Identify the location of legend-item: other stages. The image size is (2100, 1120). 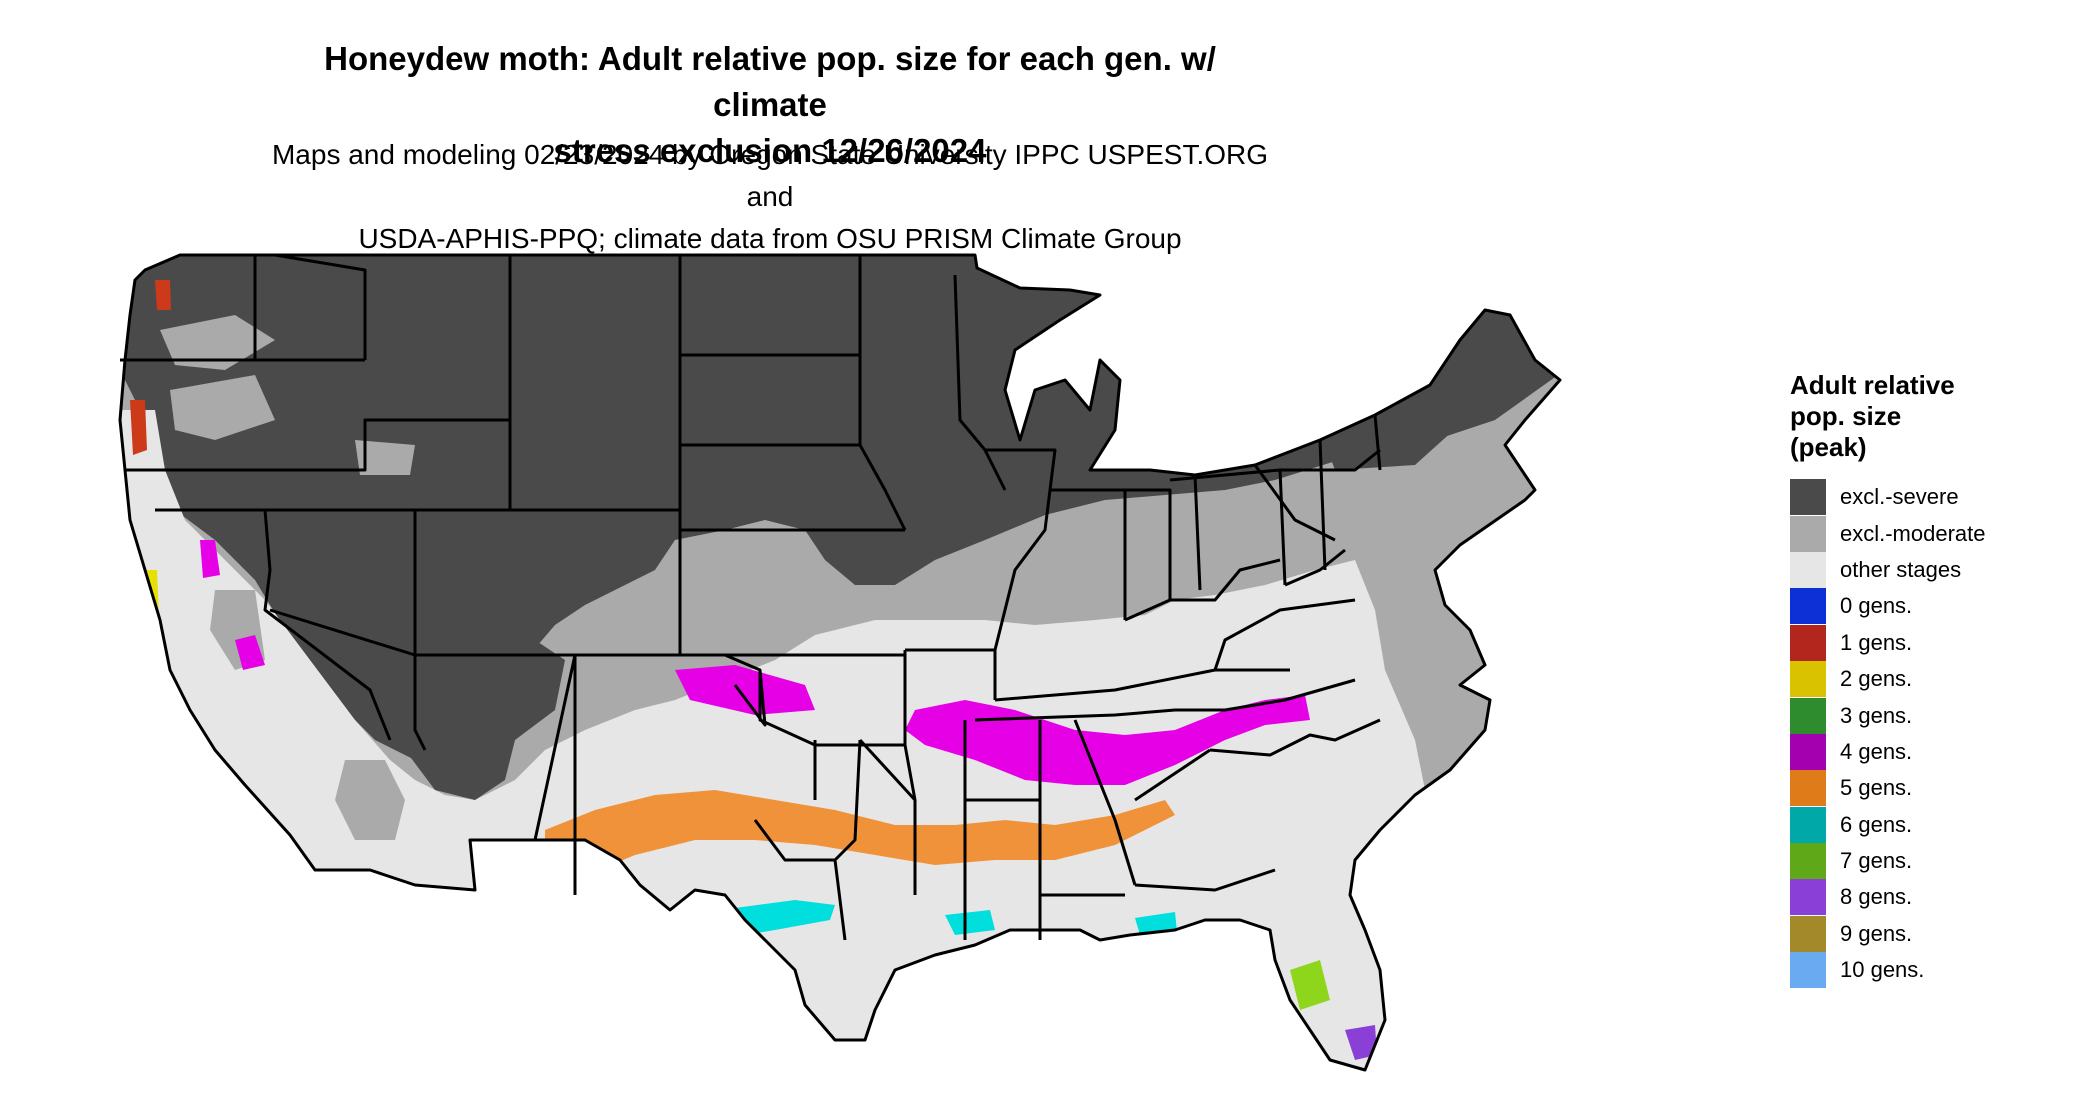
(1940, 569).